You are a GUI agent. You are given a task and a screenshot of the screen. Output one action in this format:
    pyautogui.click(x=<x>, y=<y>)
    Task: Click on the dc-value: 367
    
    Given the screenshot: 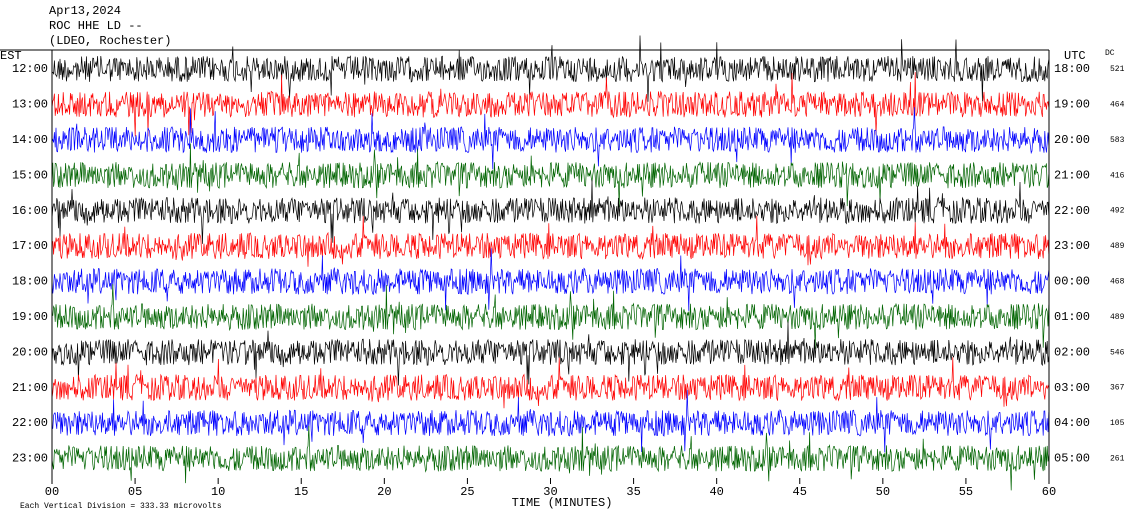 What is the action you would take?
    pyautogui.click(x=1117, y=388)
    